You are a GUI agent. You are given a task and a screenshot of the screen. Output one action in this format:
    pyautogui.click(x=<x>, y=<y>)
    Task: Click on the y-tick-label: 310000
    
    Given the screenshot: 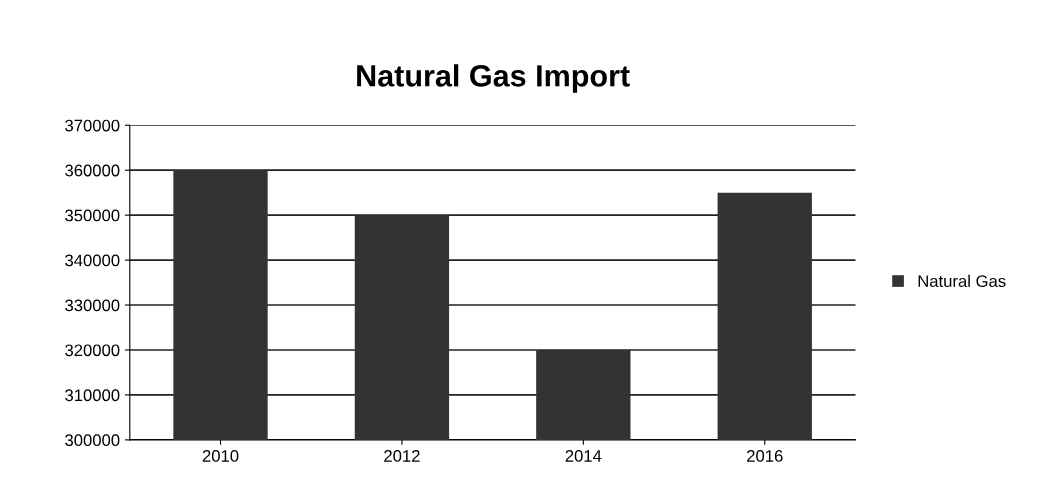 What is the action you would take?
    pyautogui.click(x=92, y=395)
    